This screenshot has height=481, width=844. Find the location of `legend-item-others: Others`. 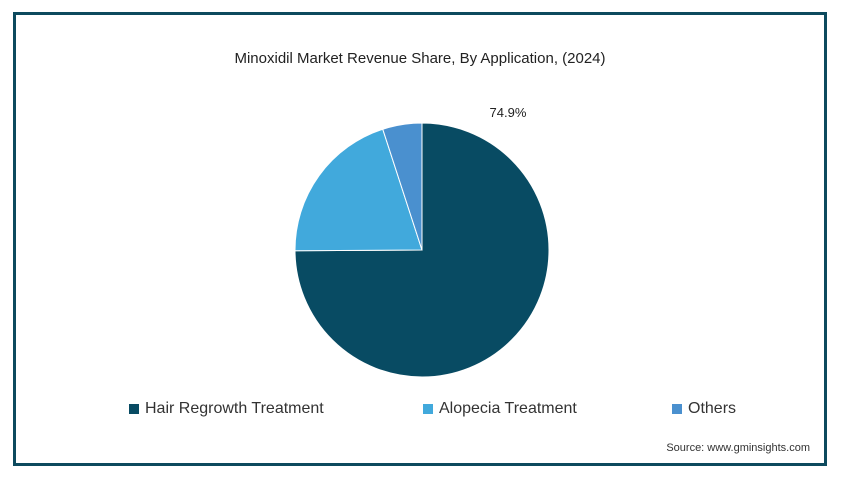

legend-item-others: Others is located at coordinates (704, 409).